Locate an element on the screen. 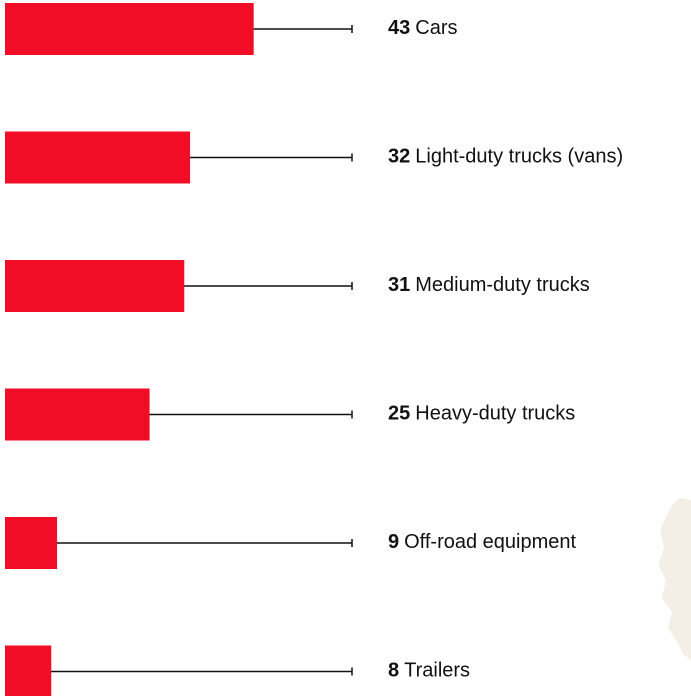 The image size is (691, 696). value-label: 8 is located at coordinates (393, 671).